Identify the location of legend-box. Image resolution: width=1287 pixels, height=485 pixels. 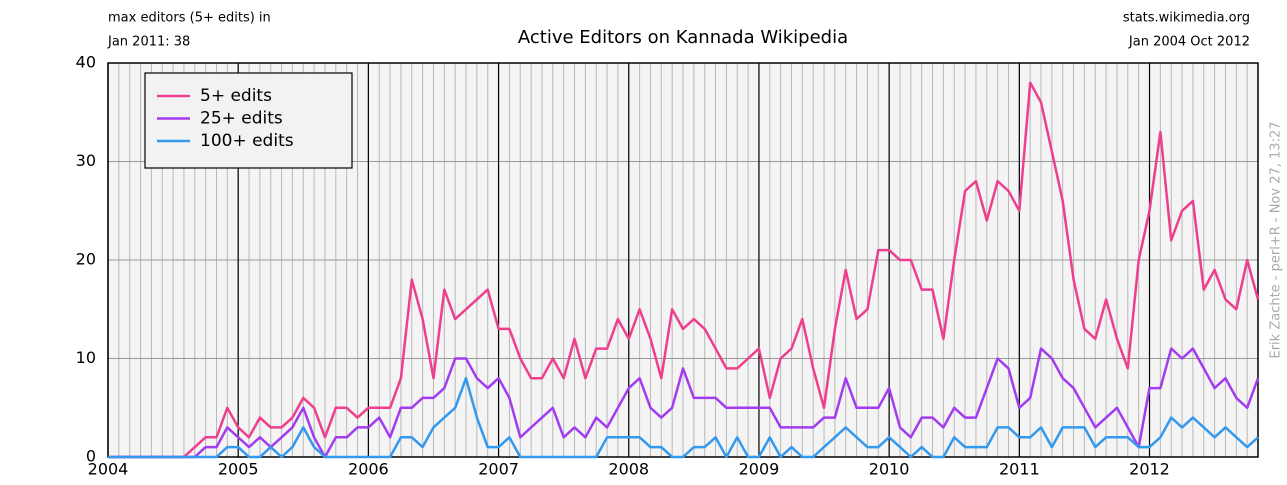
(248, 120).